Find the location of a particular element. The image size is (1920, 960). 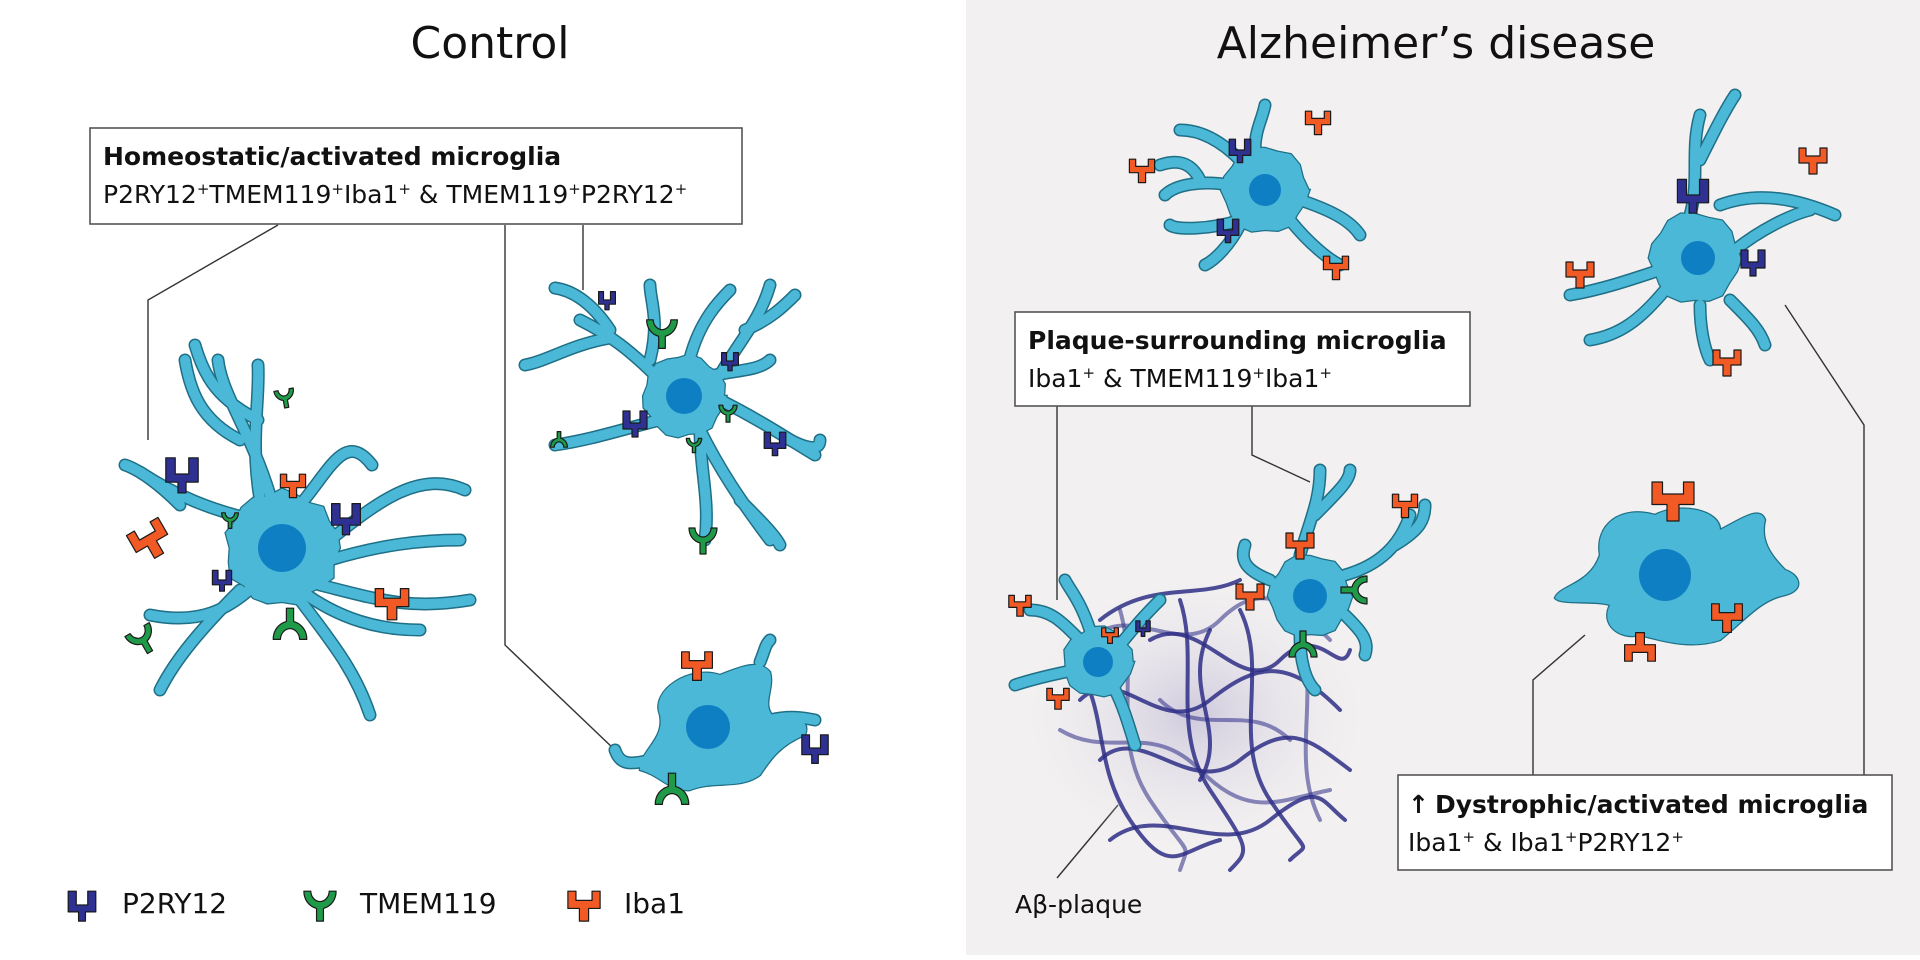

plaque-label: Aβ-plaque is located at coordinates (1078, 904).